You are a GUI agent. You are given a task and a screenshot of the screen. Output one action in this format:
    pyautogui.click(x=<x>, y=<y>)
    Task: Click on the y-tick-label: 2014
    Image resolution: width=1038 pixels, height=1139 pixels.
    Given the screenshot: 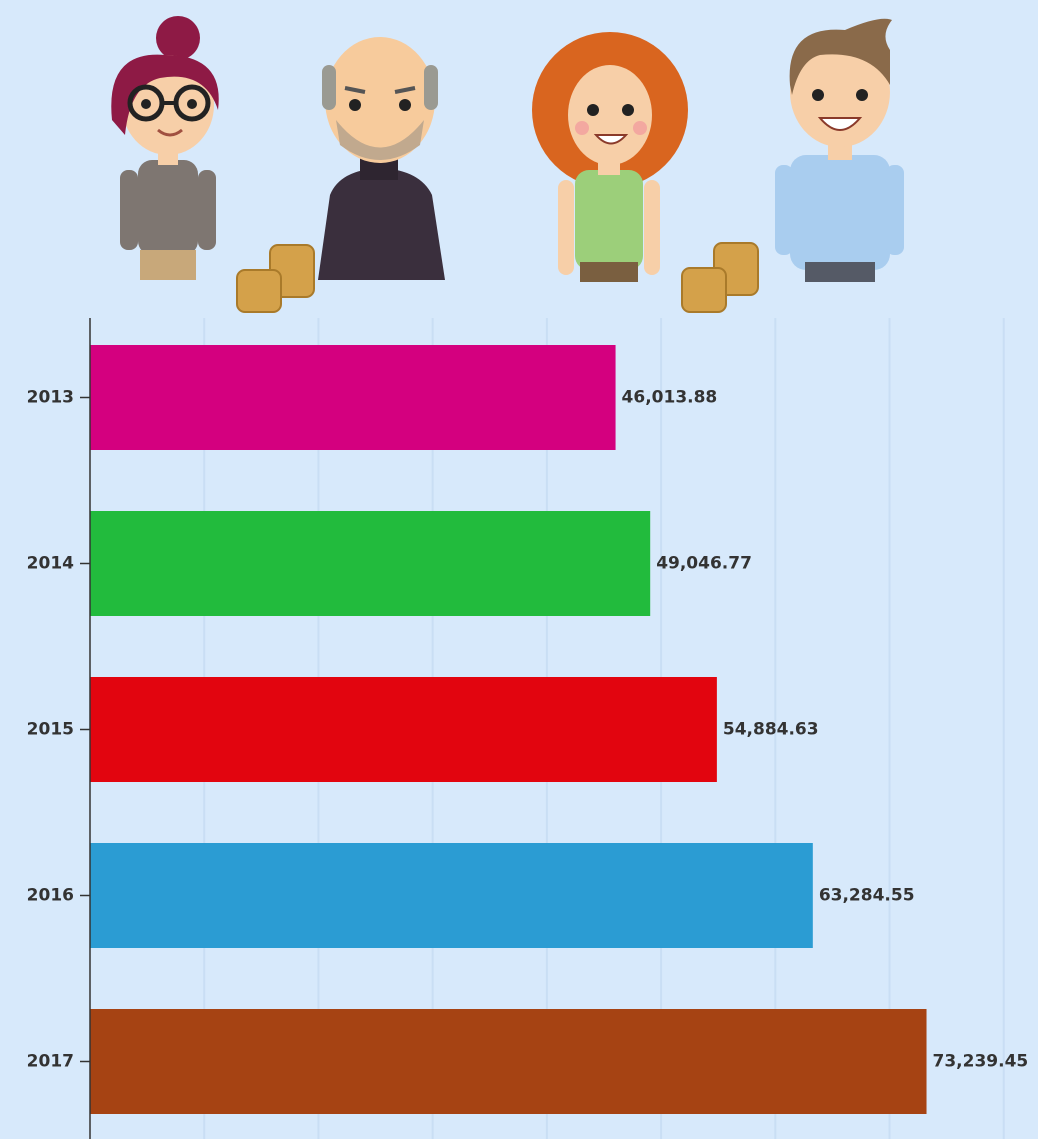 What is the action you would take?
    pyautogui.click(x=50, y=564)
    